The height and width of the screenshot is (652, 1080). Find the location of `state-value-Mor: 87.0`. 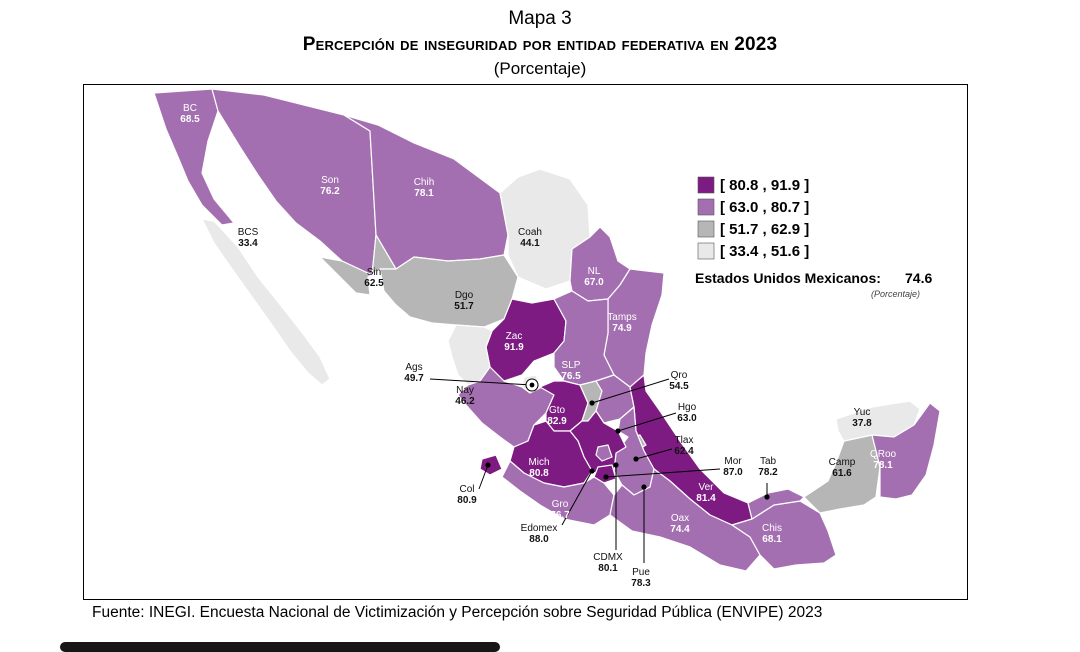

state-value-Mor: 87.0 is located at coordinates (733, 472).